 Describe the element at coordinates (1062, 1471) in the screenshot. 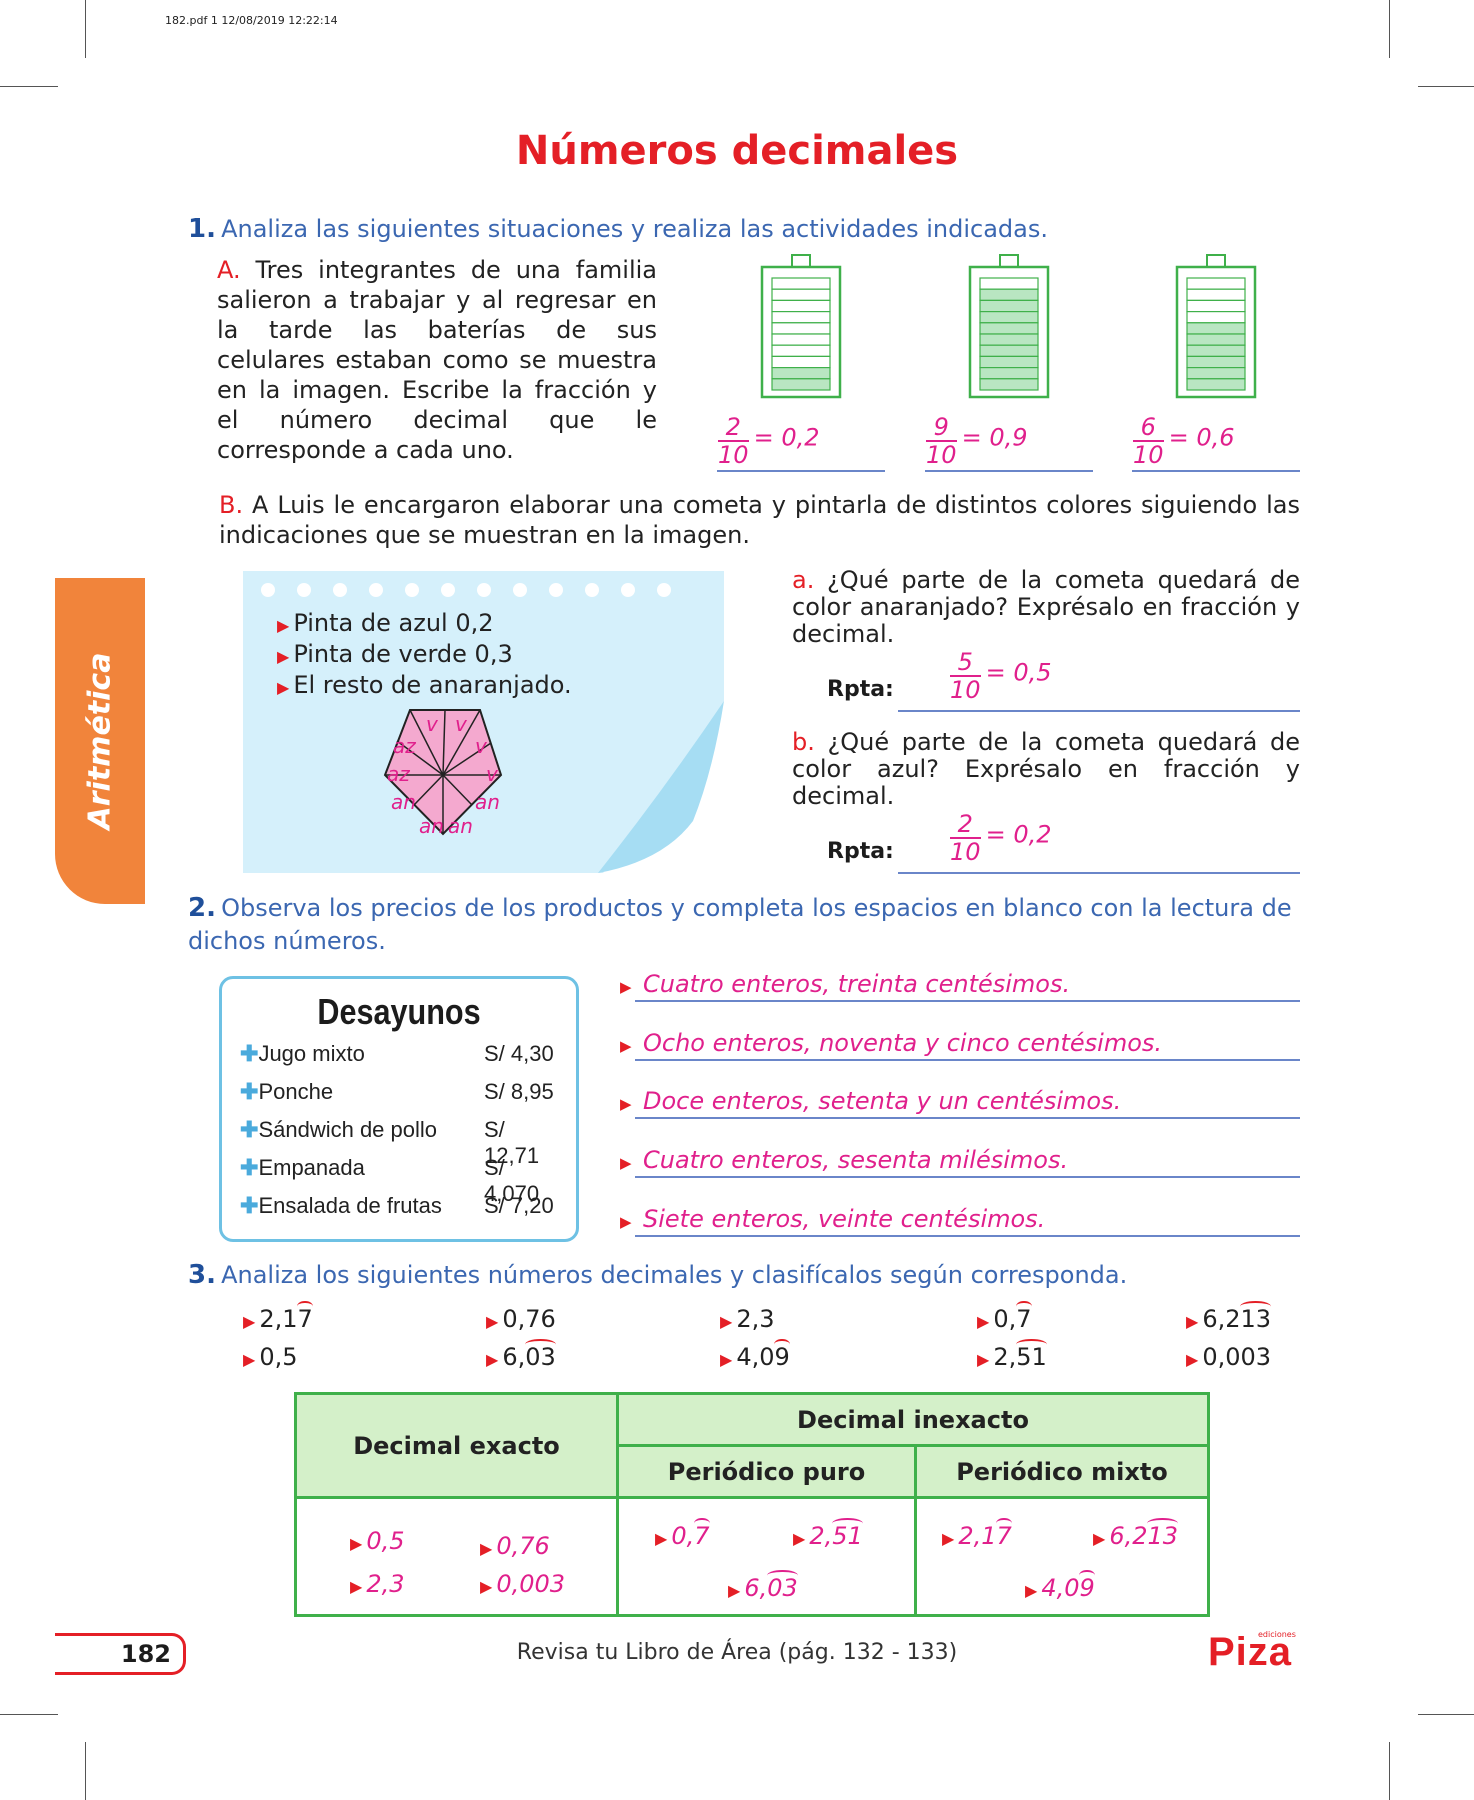

I see `header-mixto: Periódico mixto` at that location.